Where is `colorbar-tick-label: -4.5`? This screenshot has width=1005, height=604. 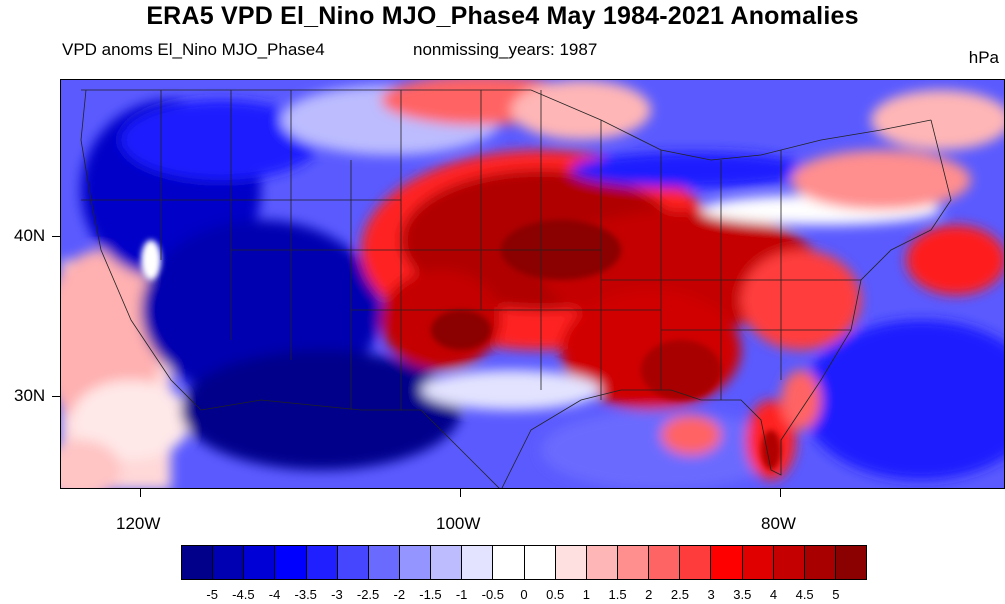 colorbar-tick-label: -4.5 is located at coordinates (243, 594).